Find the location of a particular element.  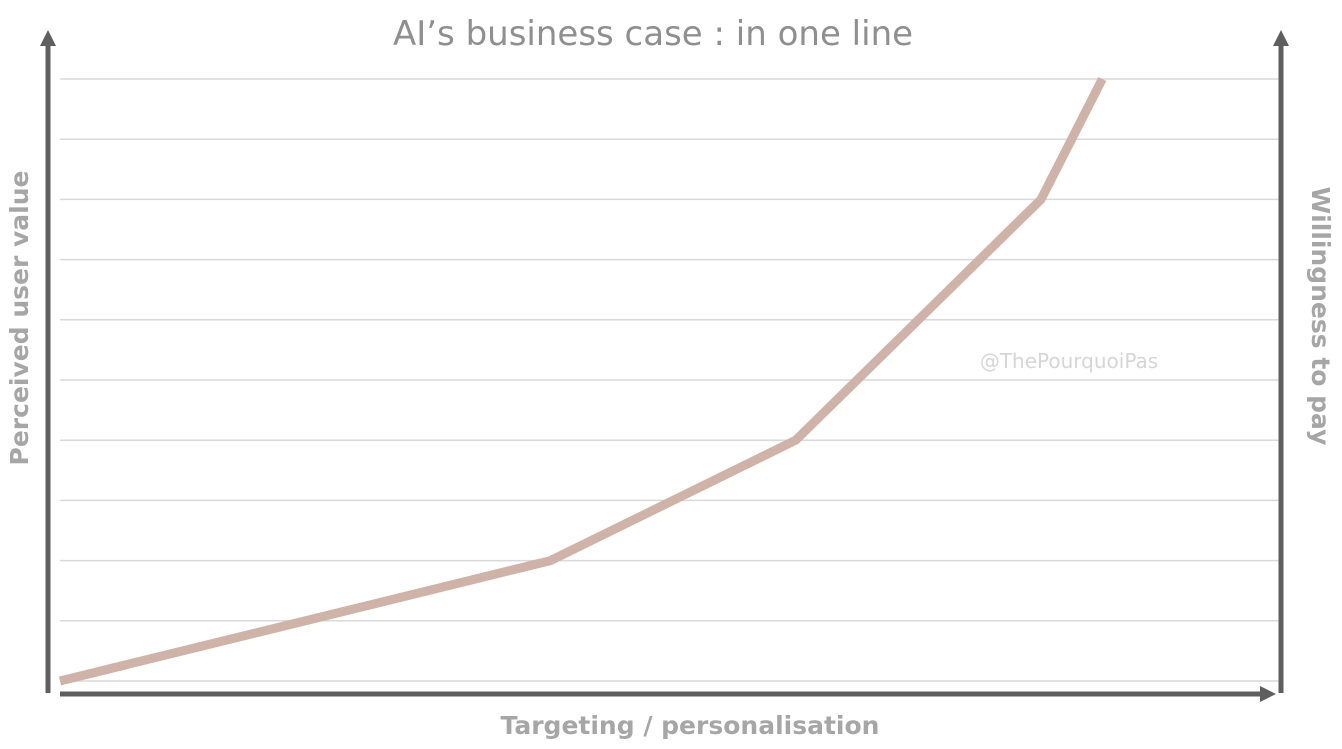

x-axis-label: Targeting / personalisation is located at coordinates (690, 725).